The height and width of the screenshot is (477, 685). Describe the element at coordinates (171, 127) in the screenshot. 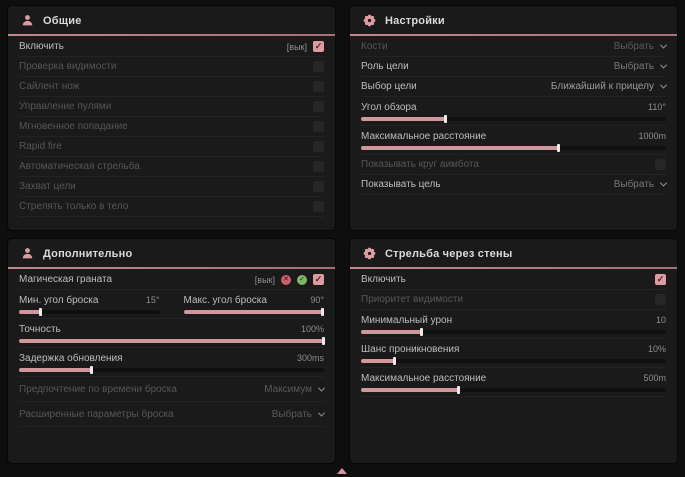

I see `row-instant-hit: Мгновенное попадание` at that location.